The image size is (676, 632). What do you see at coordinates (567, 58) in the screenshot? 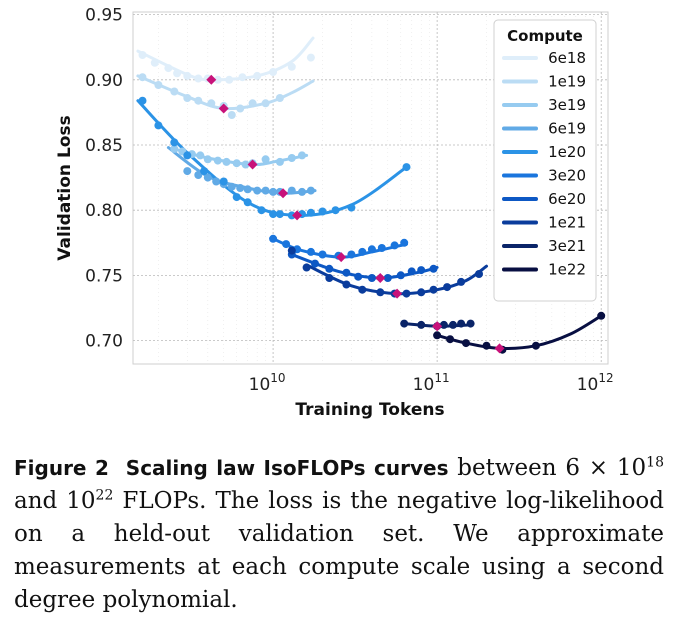
I see `legend-label-6e18: 6e18` at bounding box center [567, 58].